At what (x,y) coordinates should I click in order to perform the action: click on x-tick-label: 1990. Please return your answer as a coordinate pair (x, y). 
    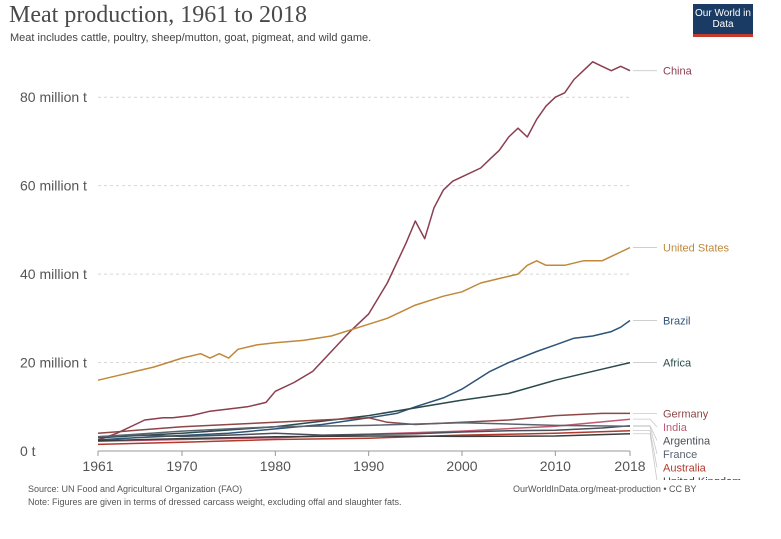
    Looking at the image, I should click on (368, 466).